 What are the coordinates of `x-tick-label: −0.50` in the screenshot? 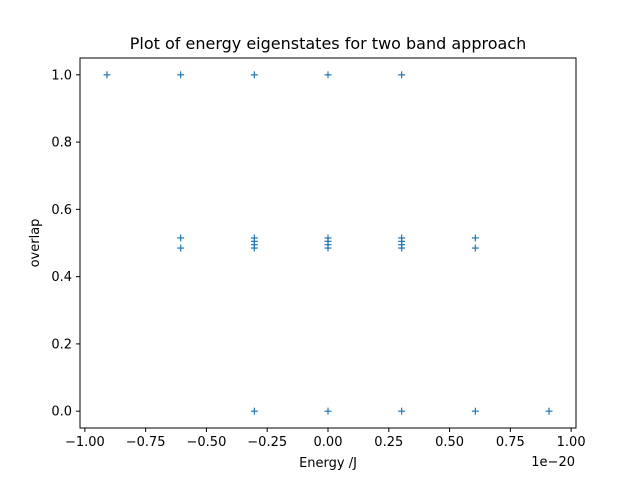 It's located at (207, 442).